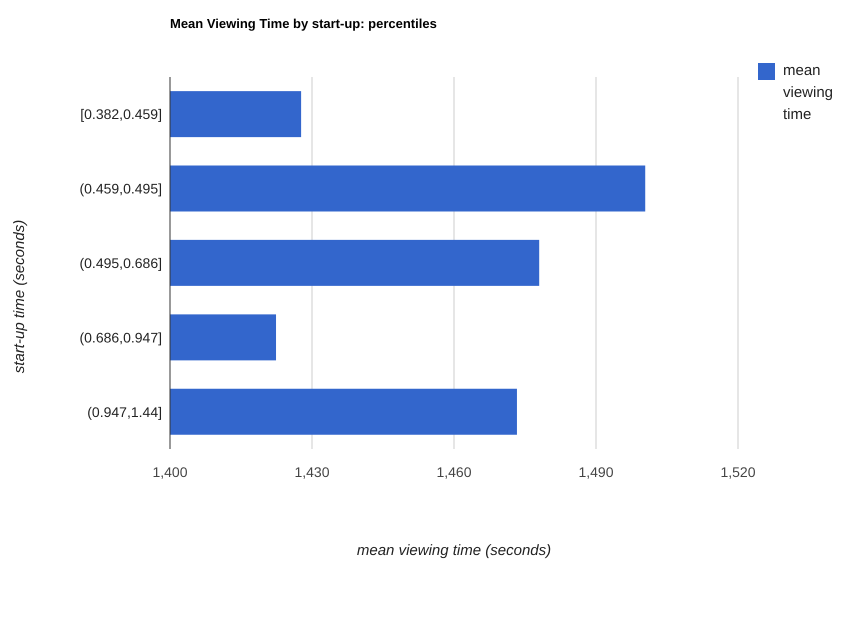 This screenshot has height=637, width=853. Describe the element at coordinates (121, 114) in the screenshot. I see `y-tick-label: [0.382,0.459]` at that location.